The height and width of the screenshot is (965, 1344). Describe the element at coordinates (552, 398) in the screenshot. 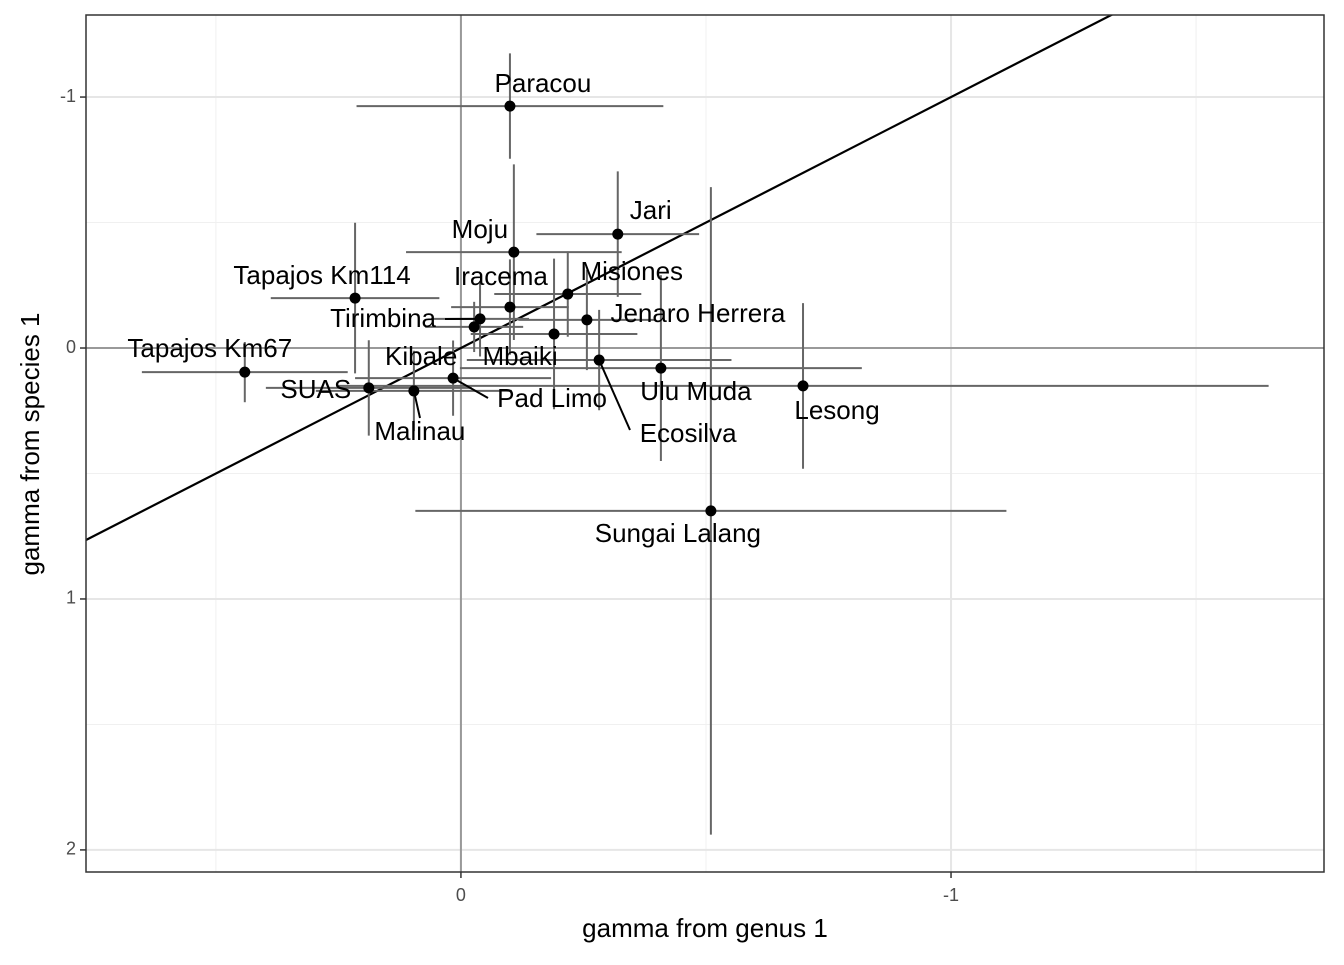

I see `point-label: Pad Limo` at that location.